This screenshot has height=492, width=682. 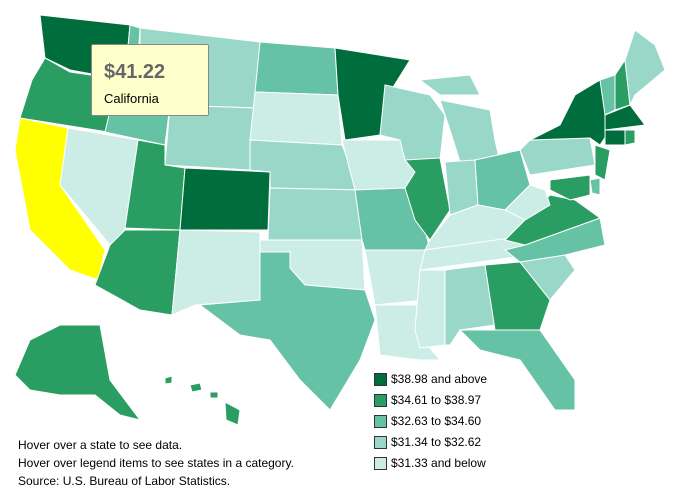 I want to click on tooltip: $41.22 California, so click(x=150, y=80).